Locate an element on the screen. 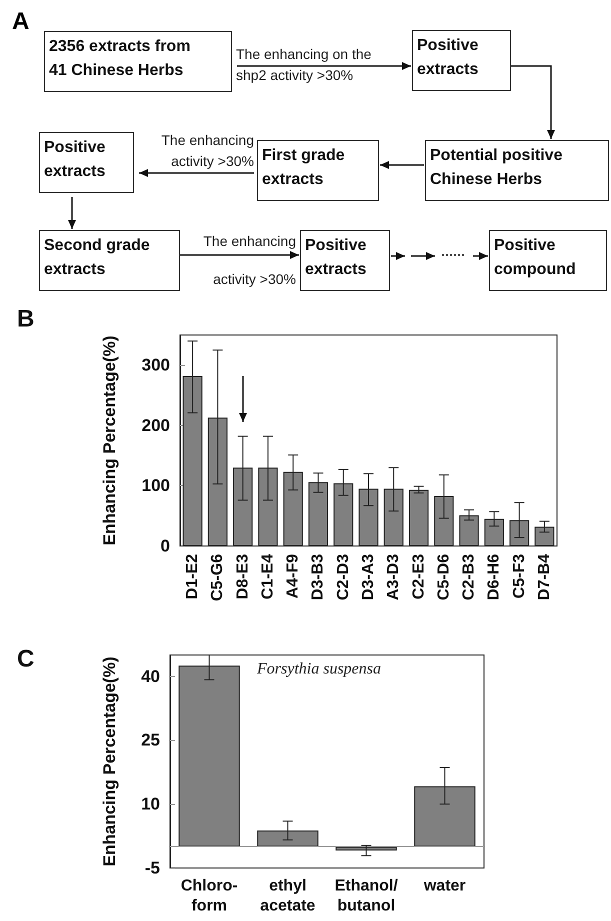  text: Second grade extracts is located at coordinates (109, 260).